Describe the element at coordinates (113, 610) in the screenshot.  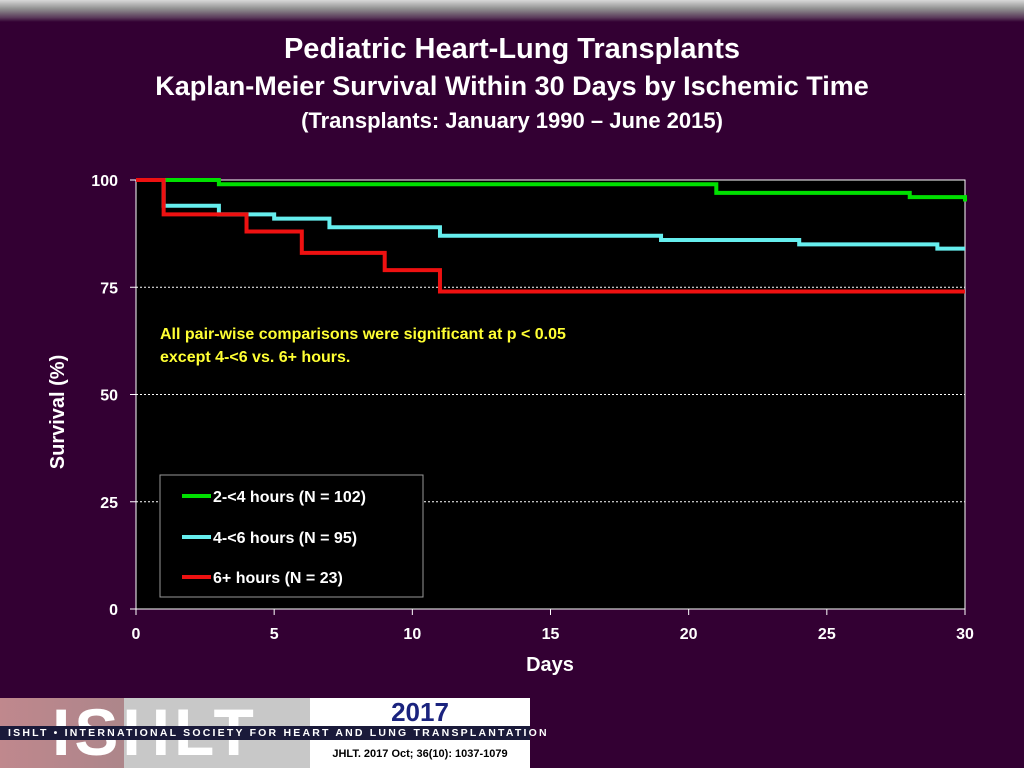
I see `y-tick-label-0: 0` at that location.